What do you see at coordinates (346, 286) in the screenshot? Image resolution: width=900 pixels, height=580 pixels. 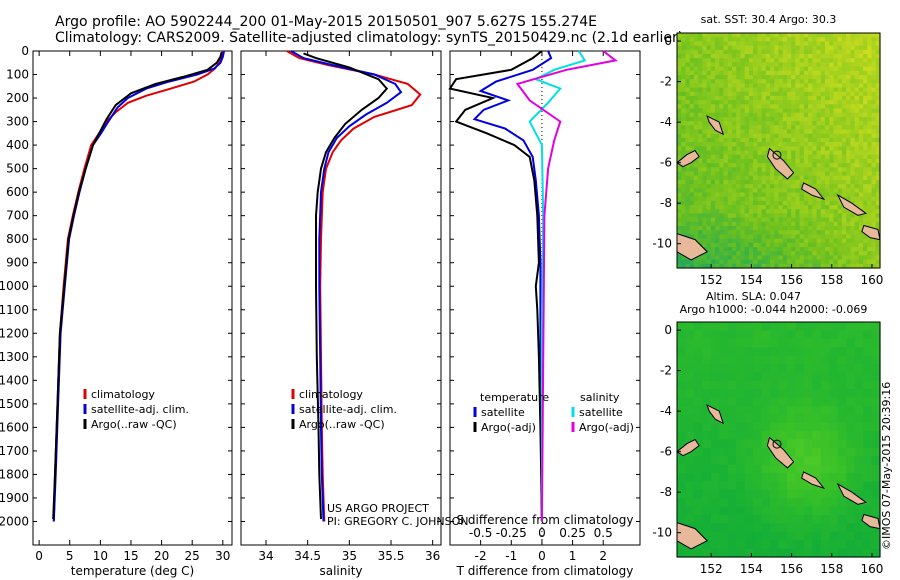 I see `series-line-satellite-adj-clim-` at bounding box center [346, 286].